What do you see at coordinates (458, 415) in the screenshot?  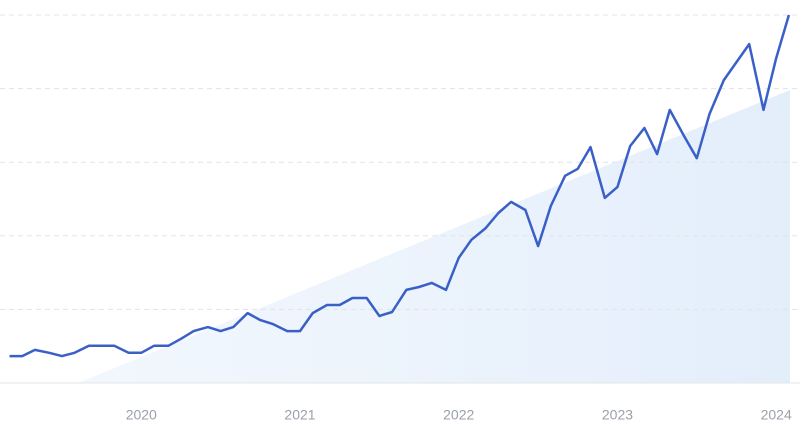 I see `x-tick-label: 2022` at bounding box center [458, 415].